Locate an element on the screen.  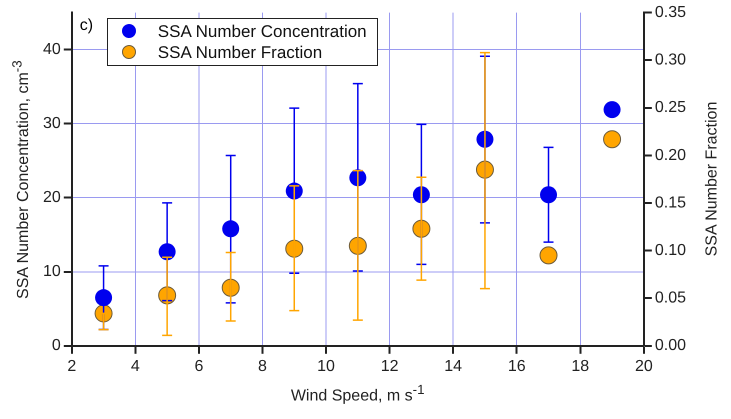
x-tick-label: 8 is located at coordinates (263, 366).